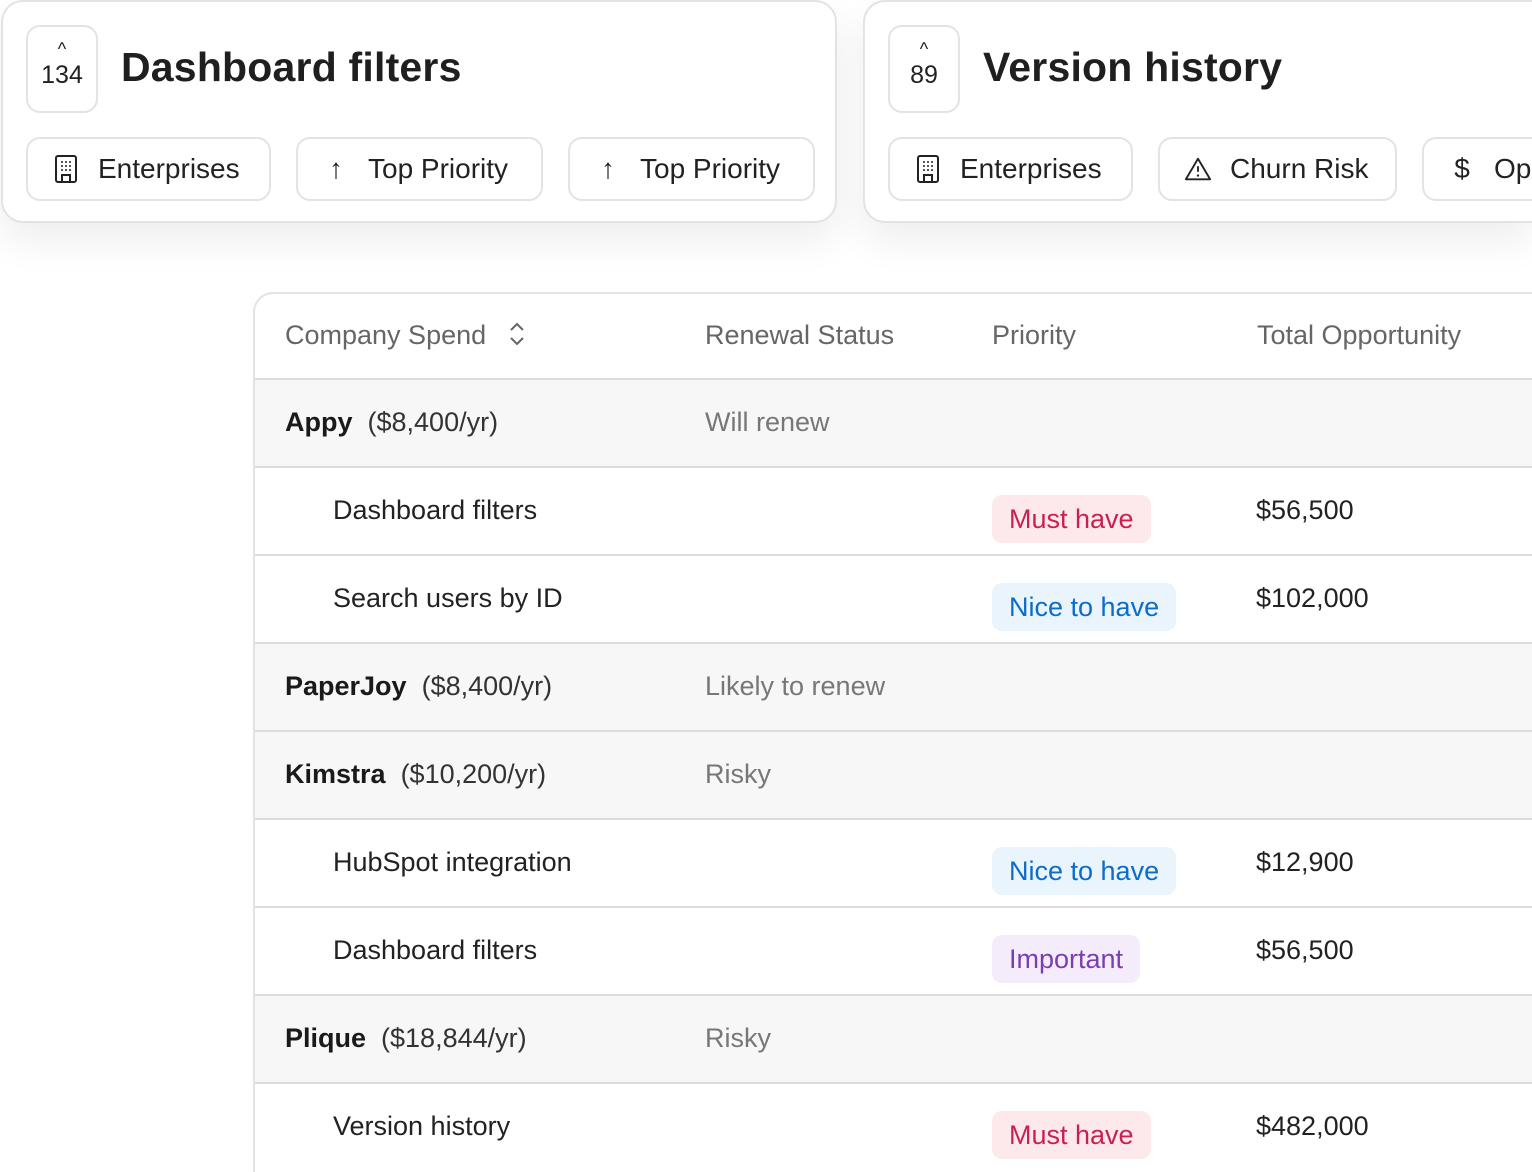 Image resolution: width=1532 pixels, height=1172 pixels. What do you see at coordinates (452, 862) in the screenshot?
I see `feature-name: HubSpot integration` at bounding box center [452, 862].